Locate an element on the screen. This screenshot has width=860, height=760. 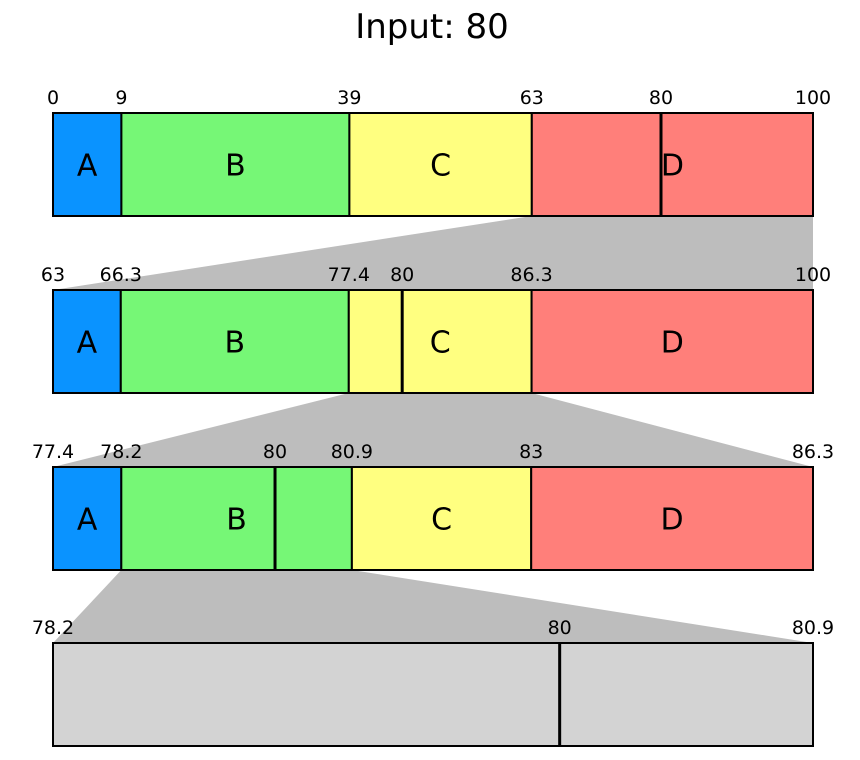
tick-label: 66.3 is located at coordinates (121, 275).